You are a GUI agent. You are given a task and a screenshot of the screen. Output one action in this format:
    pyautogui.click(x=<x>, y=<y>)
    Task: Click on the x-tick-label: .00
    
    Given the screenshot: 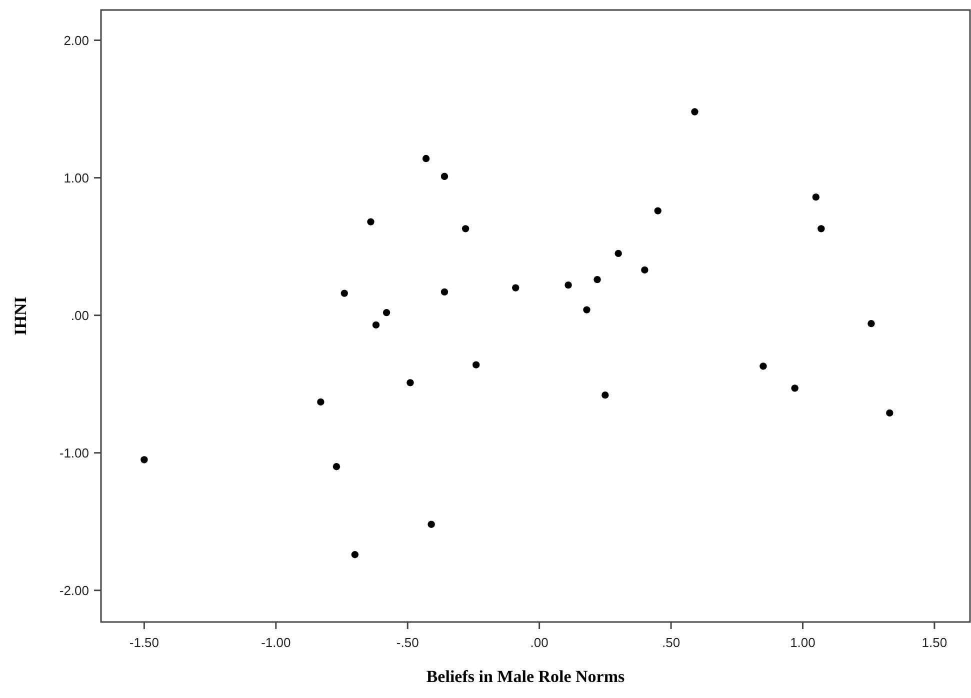 What is the action you would take?
    pyautogui.click(x=539, y=642)
    